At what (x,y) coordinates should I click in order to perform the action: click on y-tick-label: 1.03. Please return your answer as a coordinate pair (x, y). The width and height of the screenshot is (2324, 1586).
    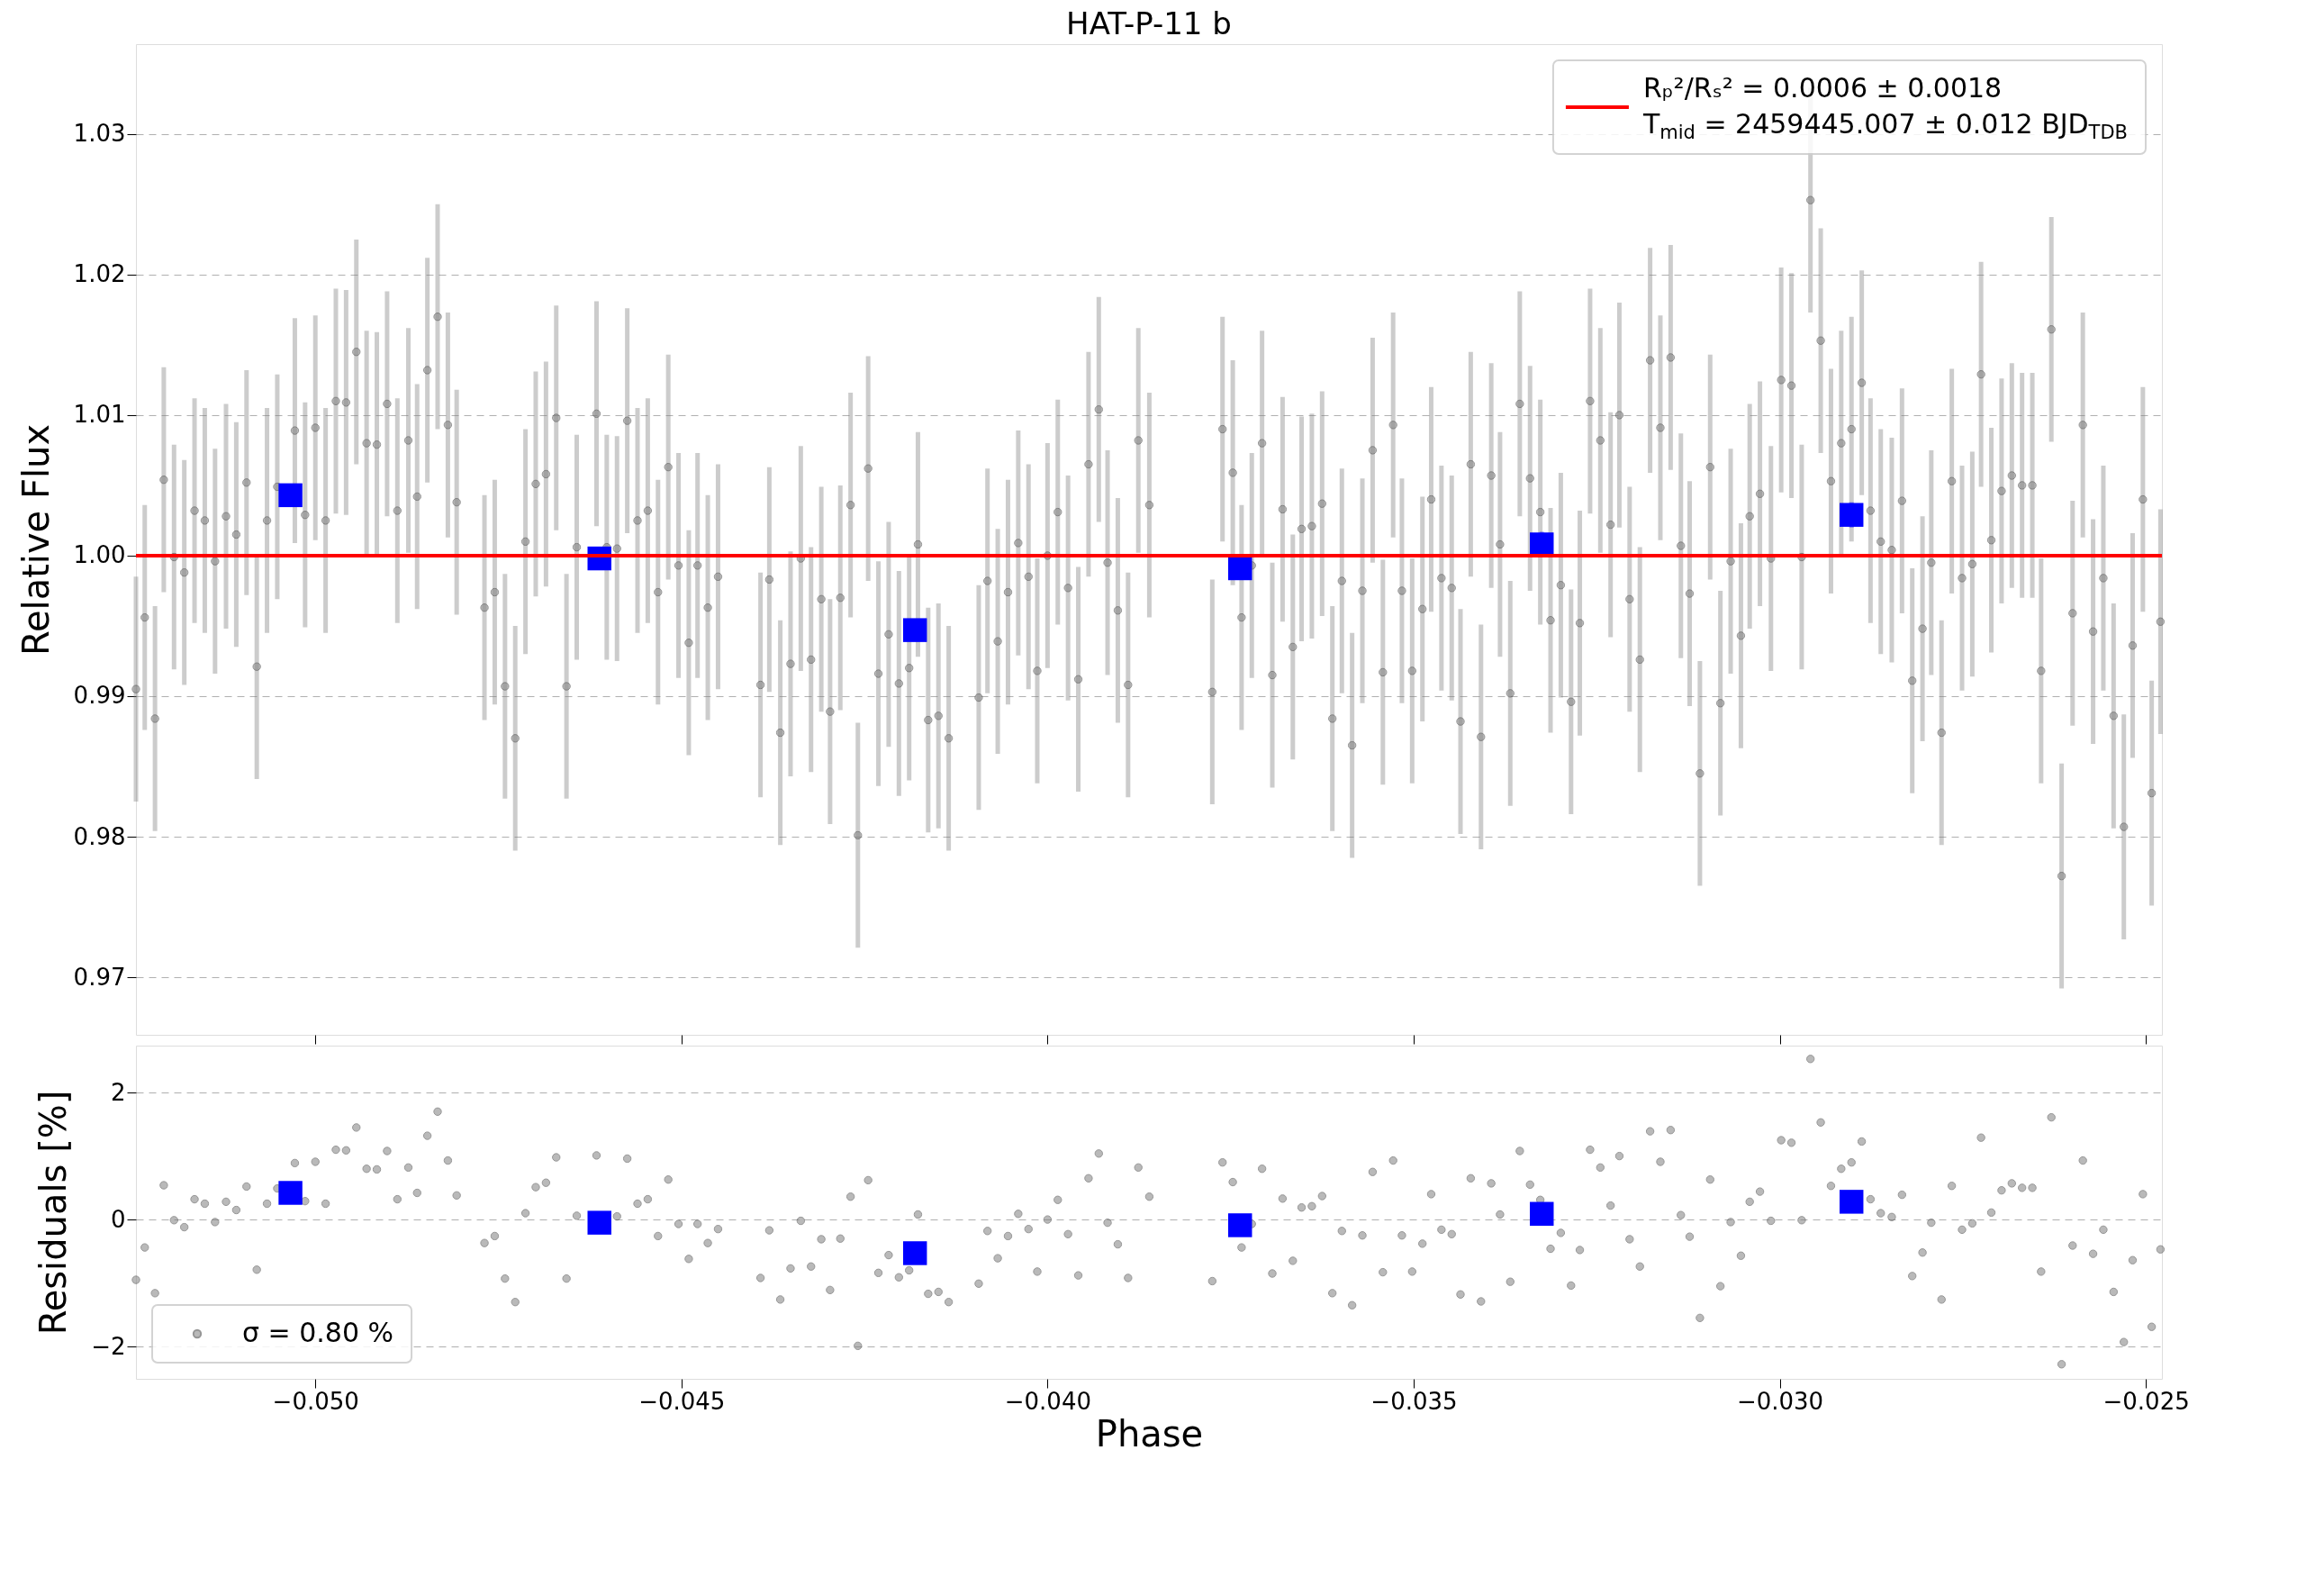
    Looking at the image, I should click on (99, 134).